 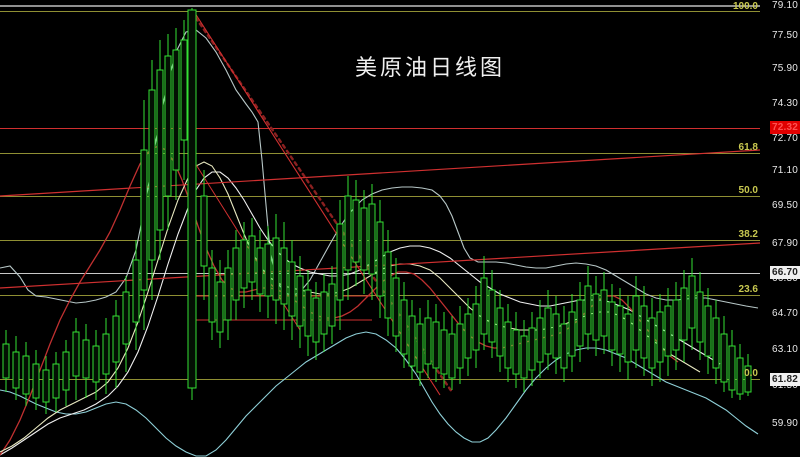 I want to click on fib-label-61-8: 61.8, so click(x=748, y=147).